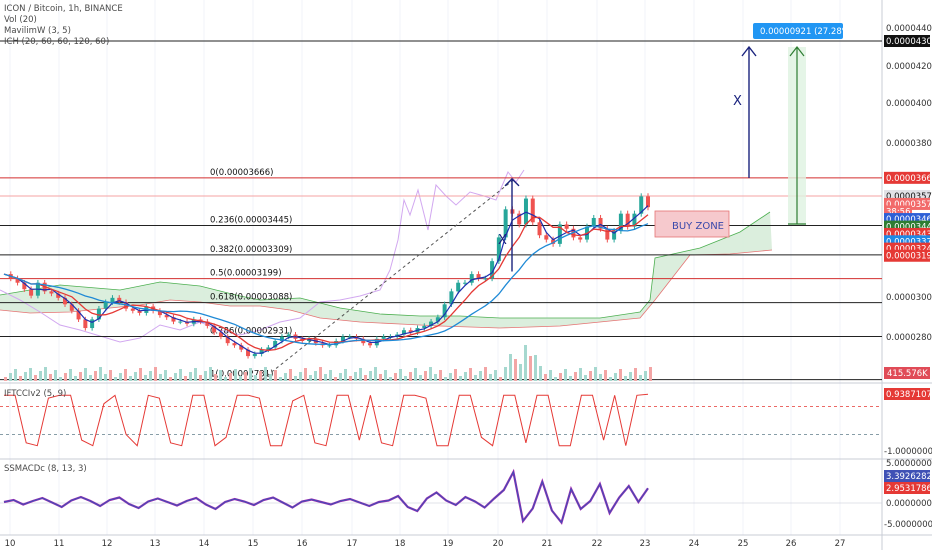  I want to click on x-axis-tick-label: 25, so click(743, 544).